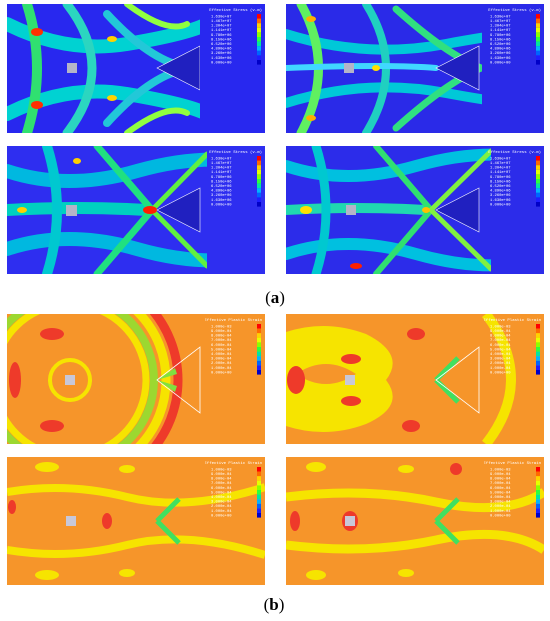  Describe the element at coordinates (221, 178) in the screenshot. I see `legend-value: 9.780e+06` at that location.